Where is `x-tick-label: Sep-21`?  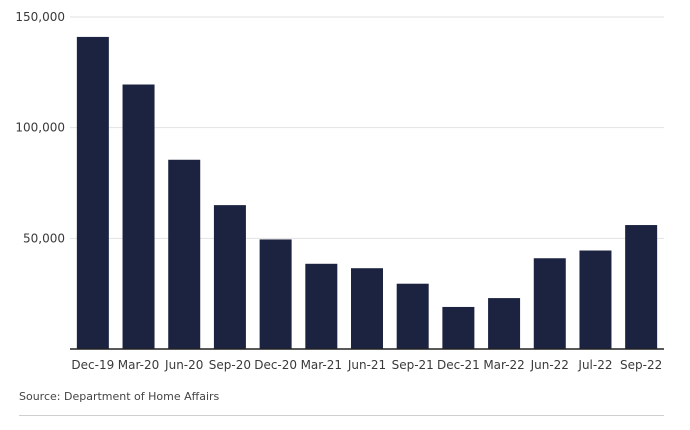
x-tick-label: Sep-21 is located at coordinates (413, 365).